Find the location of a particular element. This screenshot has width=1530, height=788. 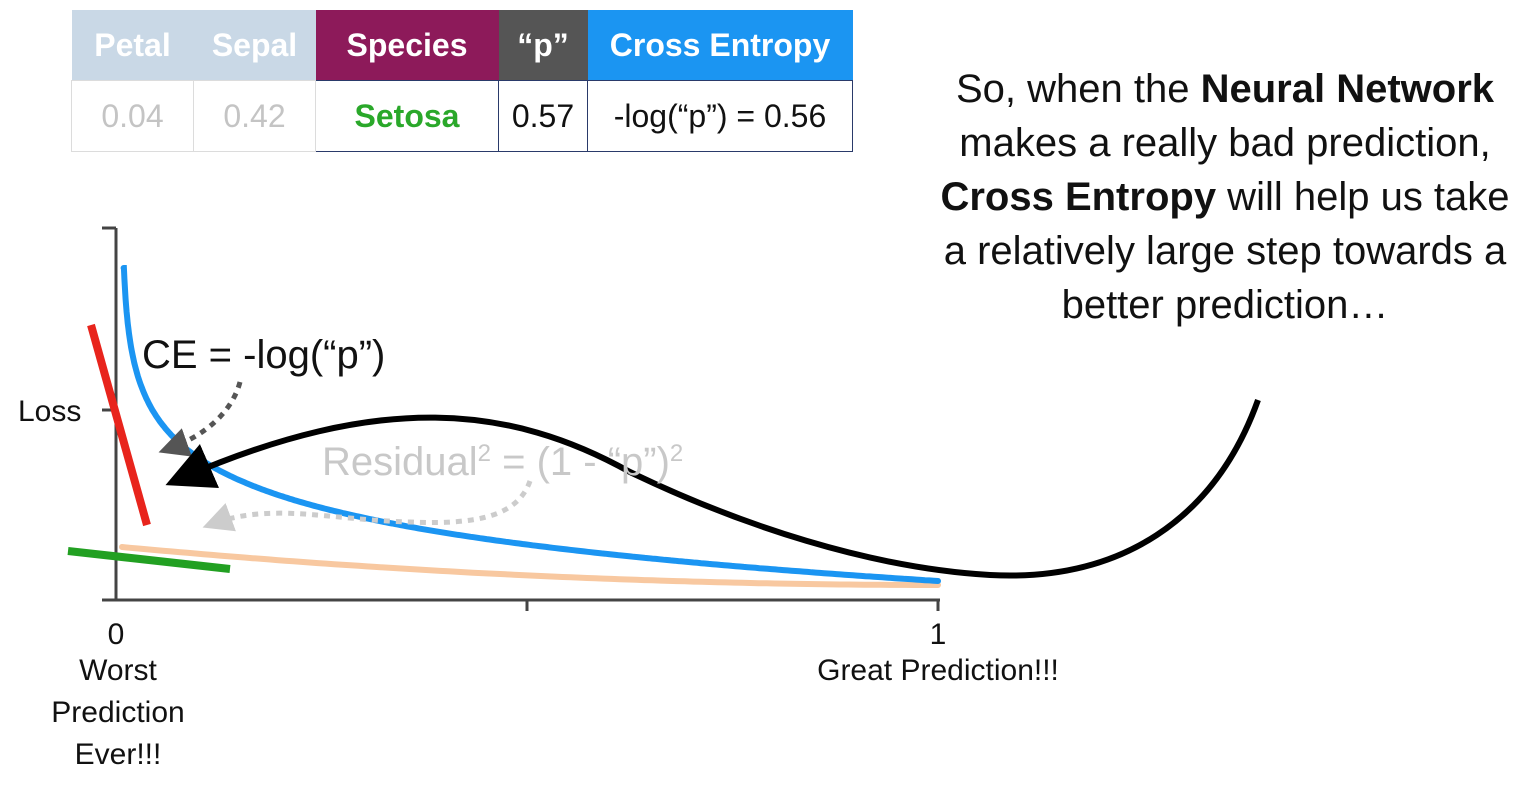

residual-formula-base: Residual is located at coordinates (400, 462).